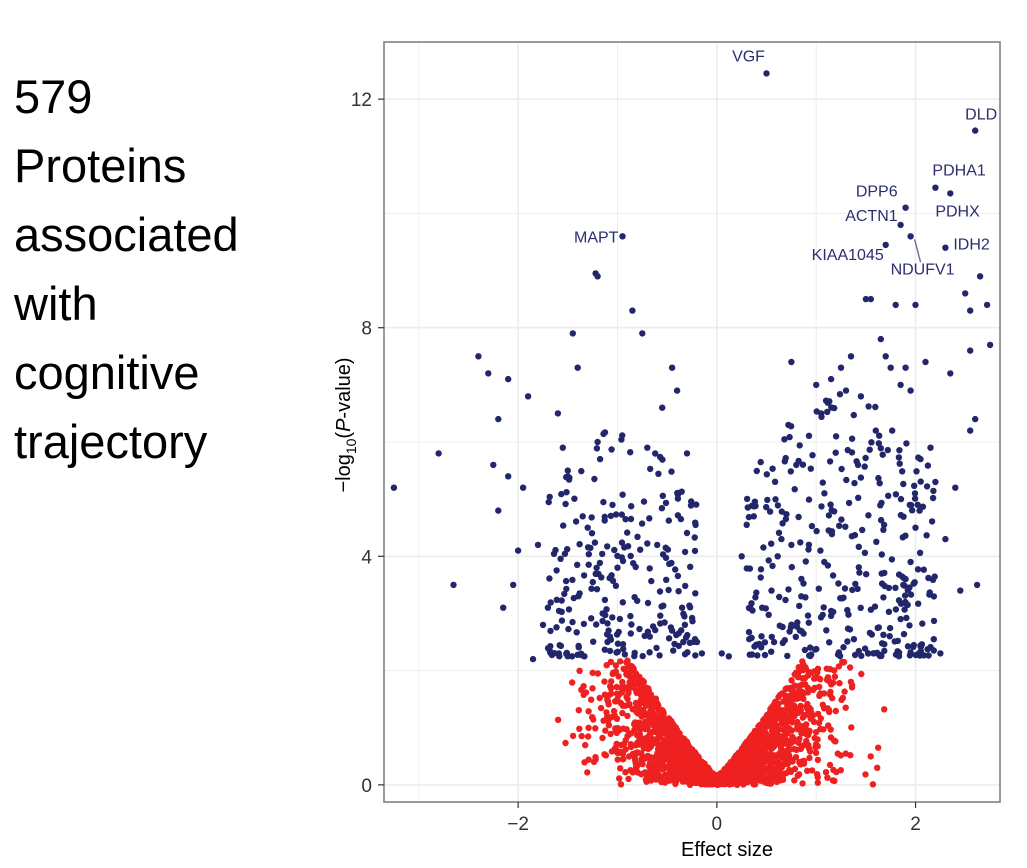 Image resolution: width=1027 pixels, height=868 pixels. What do you see at coordinates (975, 130) in the screenshot?
I see `labeled-point` at bounding box center [975, 130].